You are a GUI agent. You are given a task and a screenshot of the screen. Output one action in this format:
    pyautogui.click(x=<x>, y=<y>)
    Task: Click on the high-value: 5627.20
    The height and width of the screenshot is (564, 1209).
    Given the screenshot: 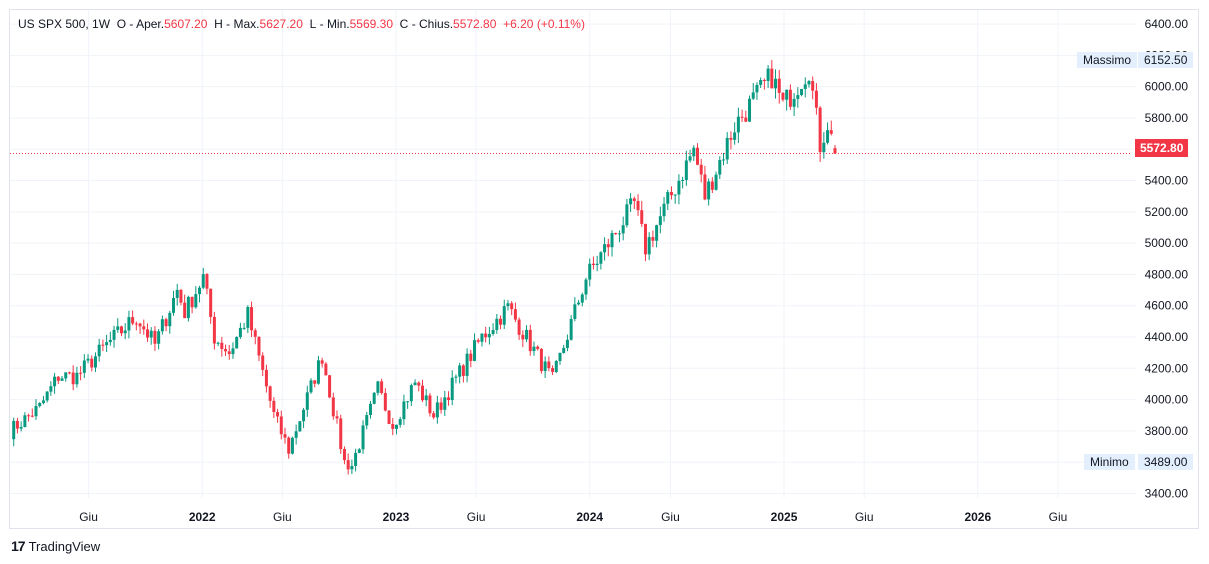 What is the action you would take?
    pyautogui.click(x=281, y=24)
    